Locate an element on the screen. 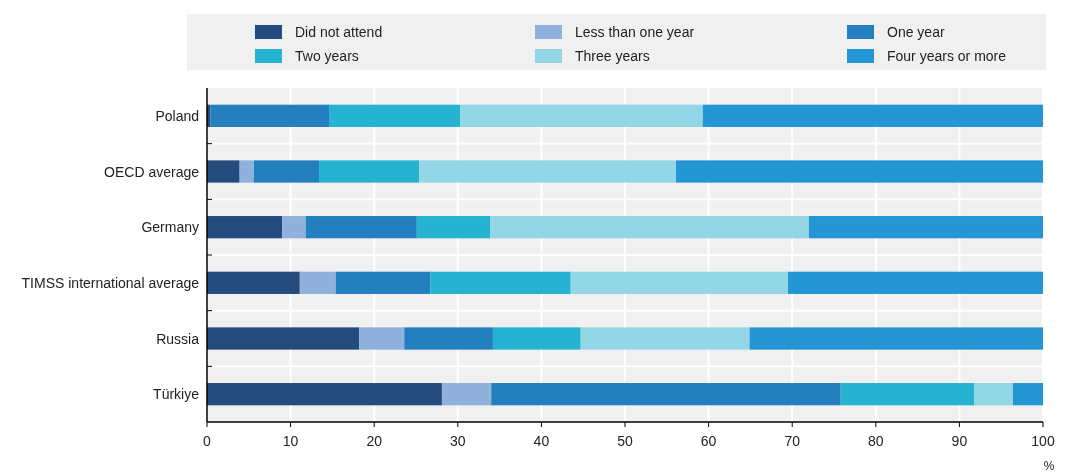  y-tick-label: Germany is located at coordinates (170, 227).